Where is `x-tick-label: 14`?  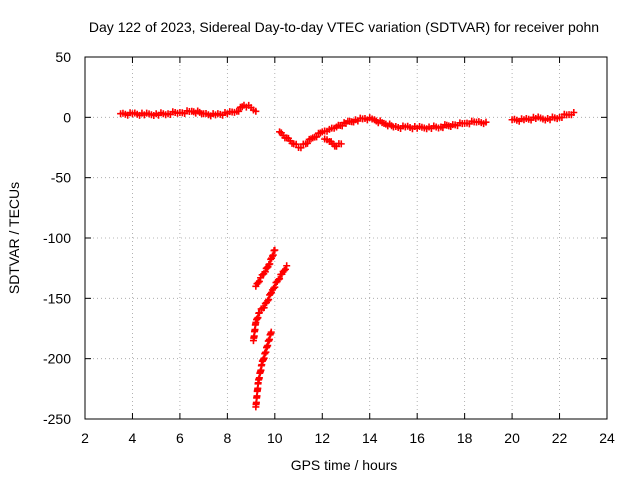
x-tick-label: 14 is located at coordinates (370, 438).